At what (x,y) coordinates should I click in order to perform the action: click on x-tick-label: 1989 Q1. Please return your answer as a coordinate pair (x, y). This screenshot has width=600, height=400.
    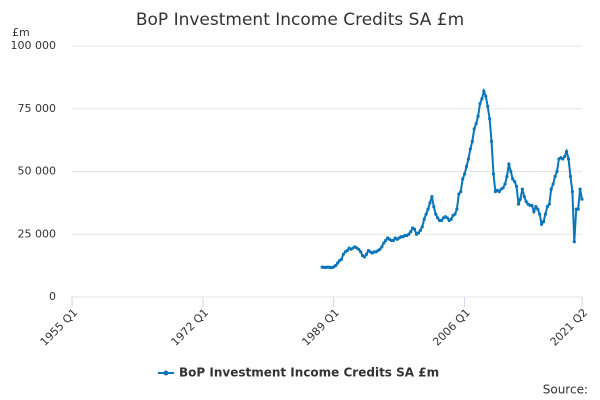
    Looking at the image, I should click on (320, 327).